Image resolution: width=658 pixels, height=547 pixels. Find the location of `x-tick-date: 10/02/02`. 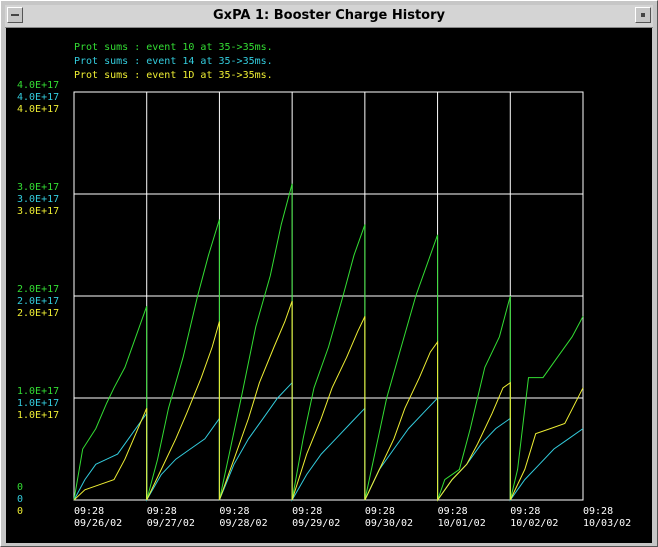

x-tick-date: 10/02/02 is located at coordinates (534, 523).